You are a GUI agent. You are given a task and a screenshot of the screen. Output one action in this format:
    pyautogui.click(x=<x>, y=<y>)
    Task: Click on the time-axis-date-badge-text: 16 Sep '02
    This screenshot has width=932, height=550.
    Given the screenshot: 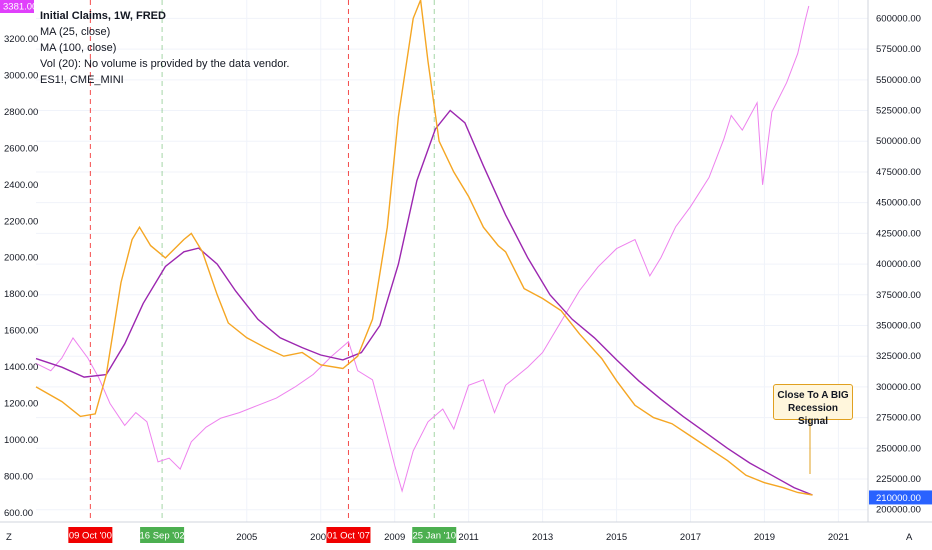 What is the action you would take?
    pyautogui.click(x=162, y=536)
    